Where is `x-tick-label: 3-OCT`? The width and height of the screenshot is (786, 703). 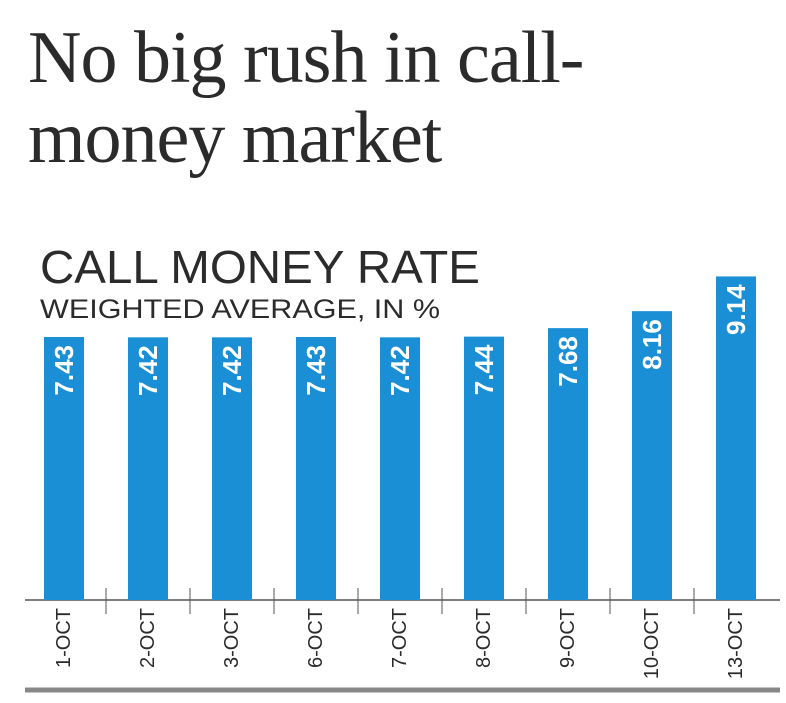 x-tick-label: 3-OCT is located at coordinates (232, 638).